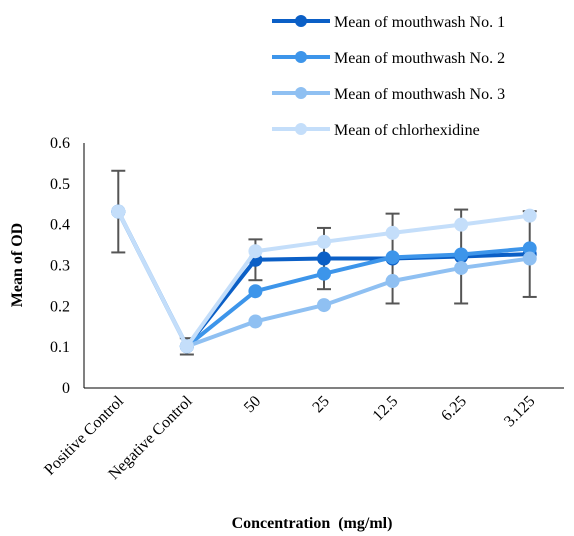  I want to click on y-tick-label: 0.3, so click(60, 266).